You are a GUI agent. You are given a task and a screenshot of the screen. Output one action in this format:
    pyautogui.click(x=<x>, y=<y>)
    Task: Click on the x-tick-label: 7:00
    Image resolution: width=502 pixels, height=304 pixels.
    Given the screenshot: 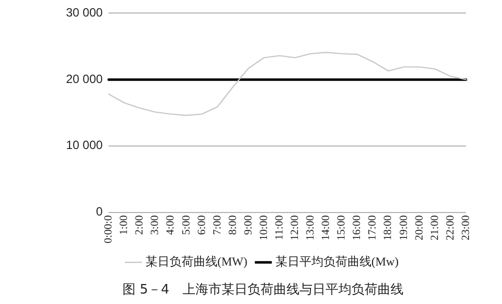 What is the action you would take?
    pyautogui.click(x=217, y=224)
    